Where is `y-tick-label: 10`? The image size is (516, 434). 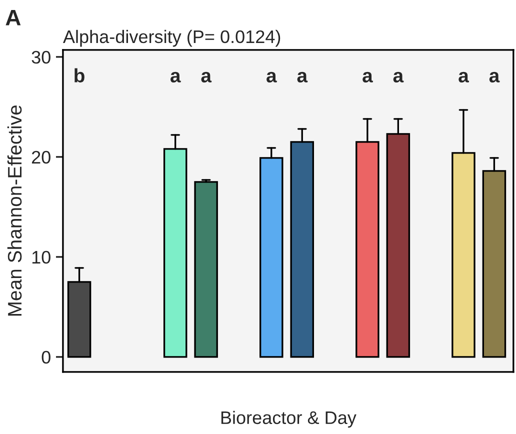 y-tick-label: 10 is located at coordinates (41, 257).